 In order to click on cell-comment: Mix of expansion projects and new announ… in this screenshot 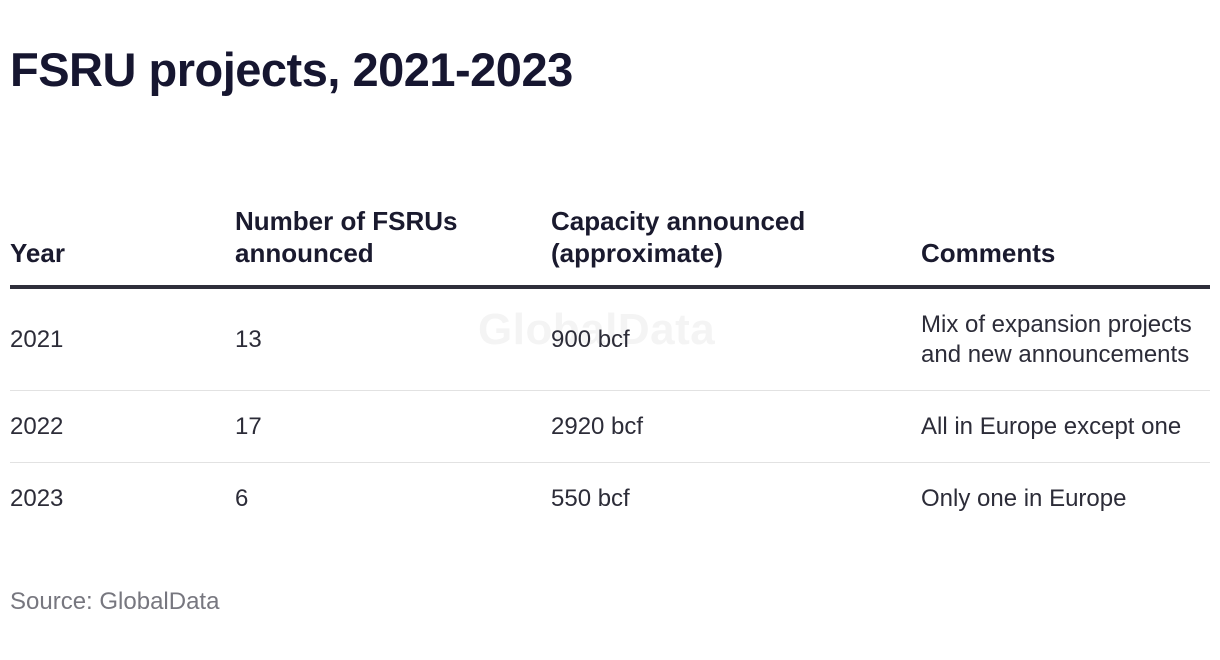, I will do `click(1065, 339)`.